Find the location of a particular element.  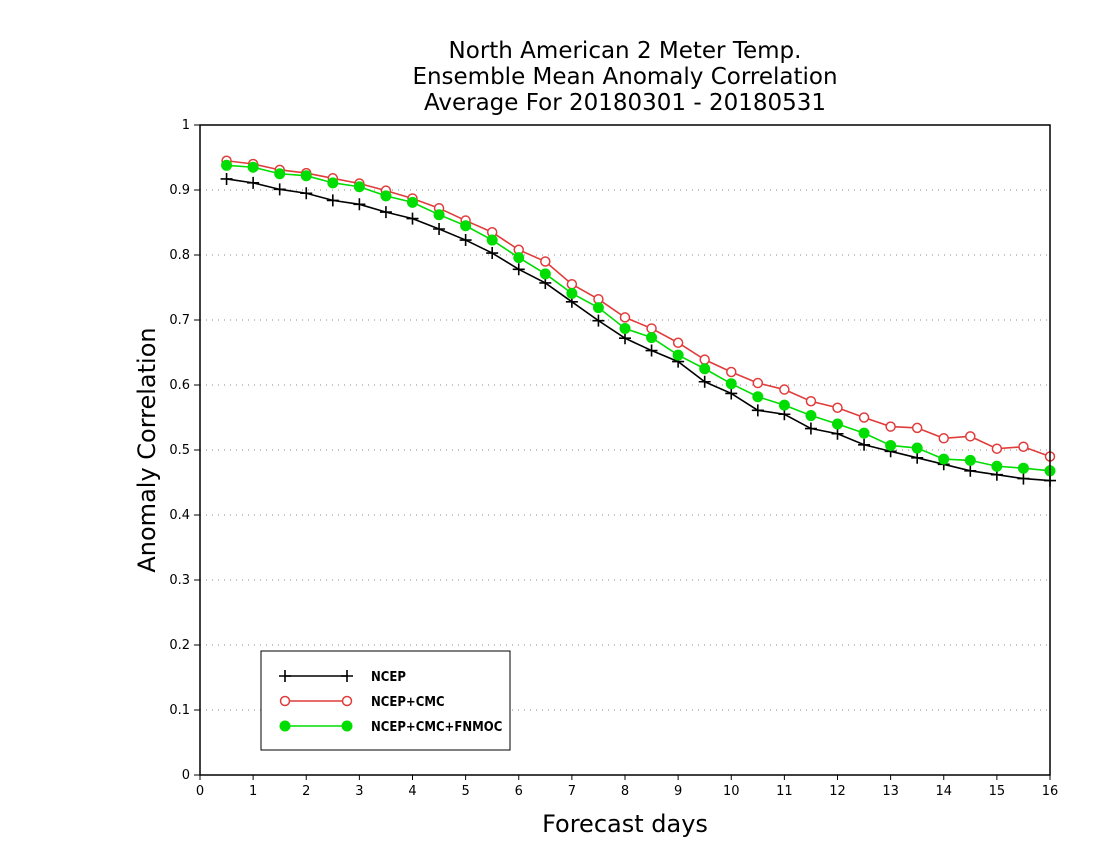

x-tick-label: 1 is located at coordinates (253, 791).